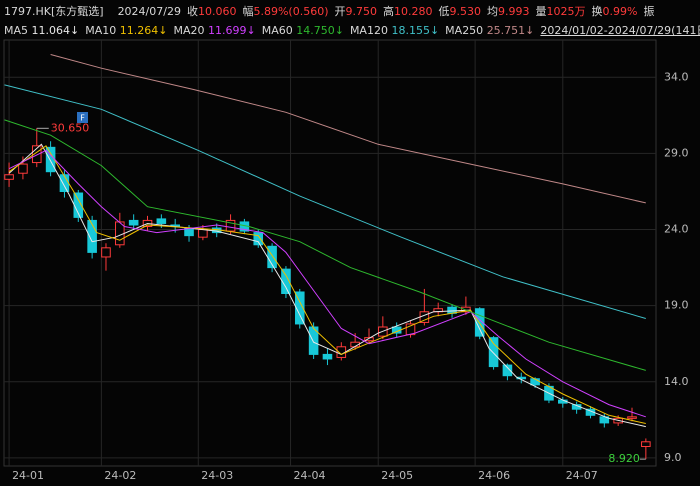 The width and height of the screenshot is (700, 486). What do you see at coordinates (388, 11) in the screenshot?
I see `quote-label: 高` at bounding box center [388, 11].